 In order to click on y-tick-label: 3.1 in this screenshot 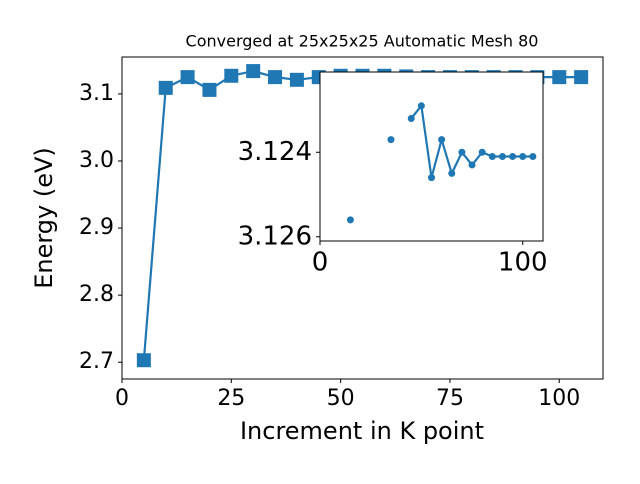, I will do `click(96, 93)`.